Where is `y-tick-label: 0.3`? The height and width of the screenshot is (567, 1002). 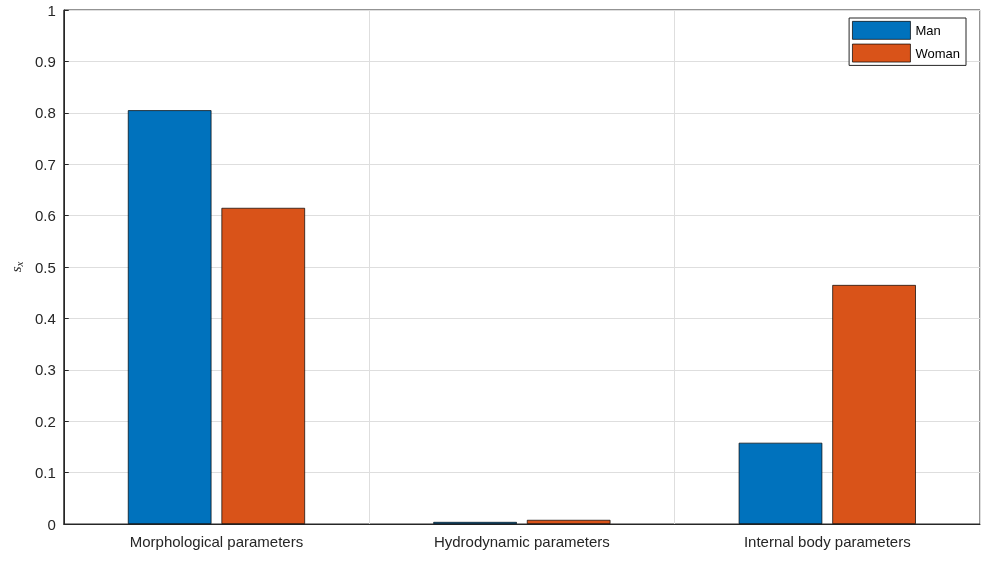 y-tick-label: 0.3 is located at coordinates (45, 370).